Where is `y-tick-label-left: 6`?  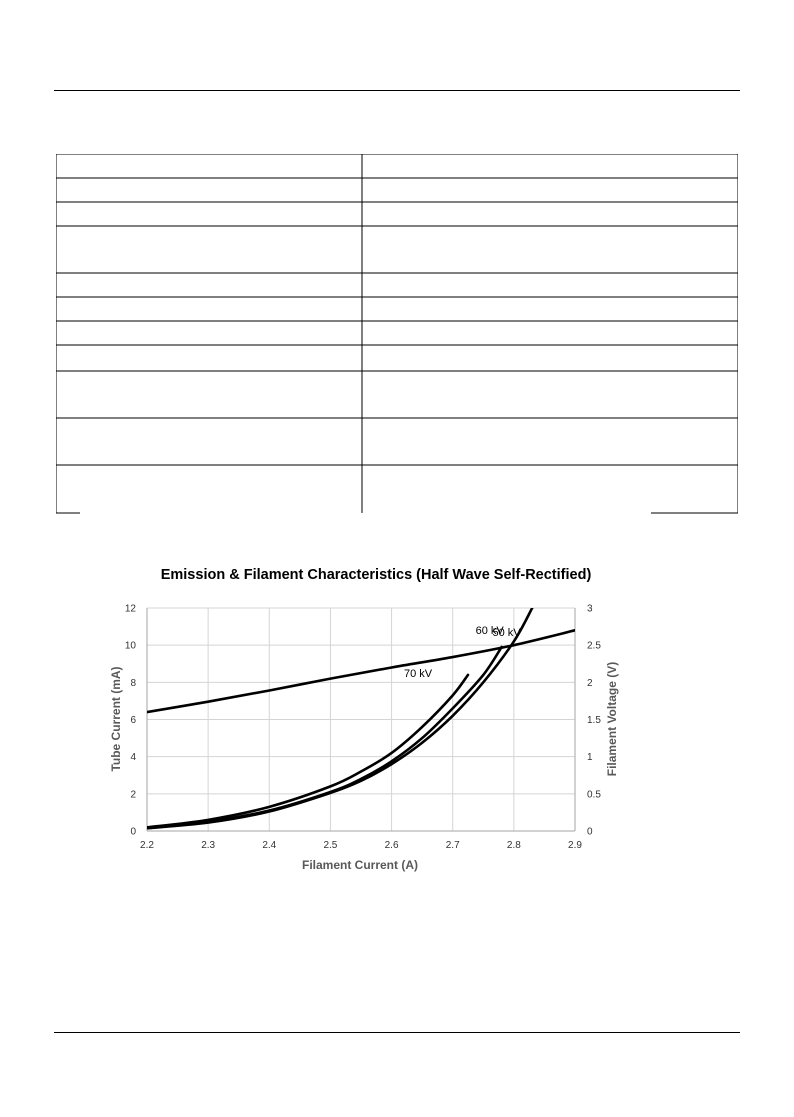 y-tick-label-left: 6 is located at coordinates (133, 720).